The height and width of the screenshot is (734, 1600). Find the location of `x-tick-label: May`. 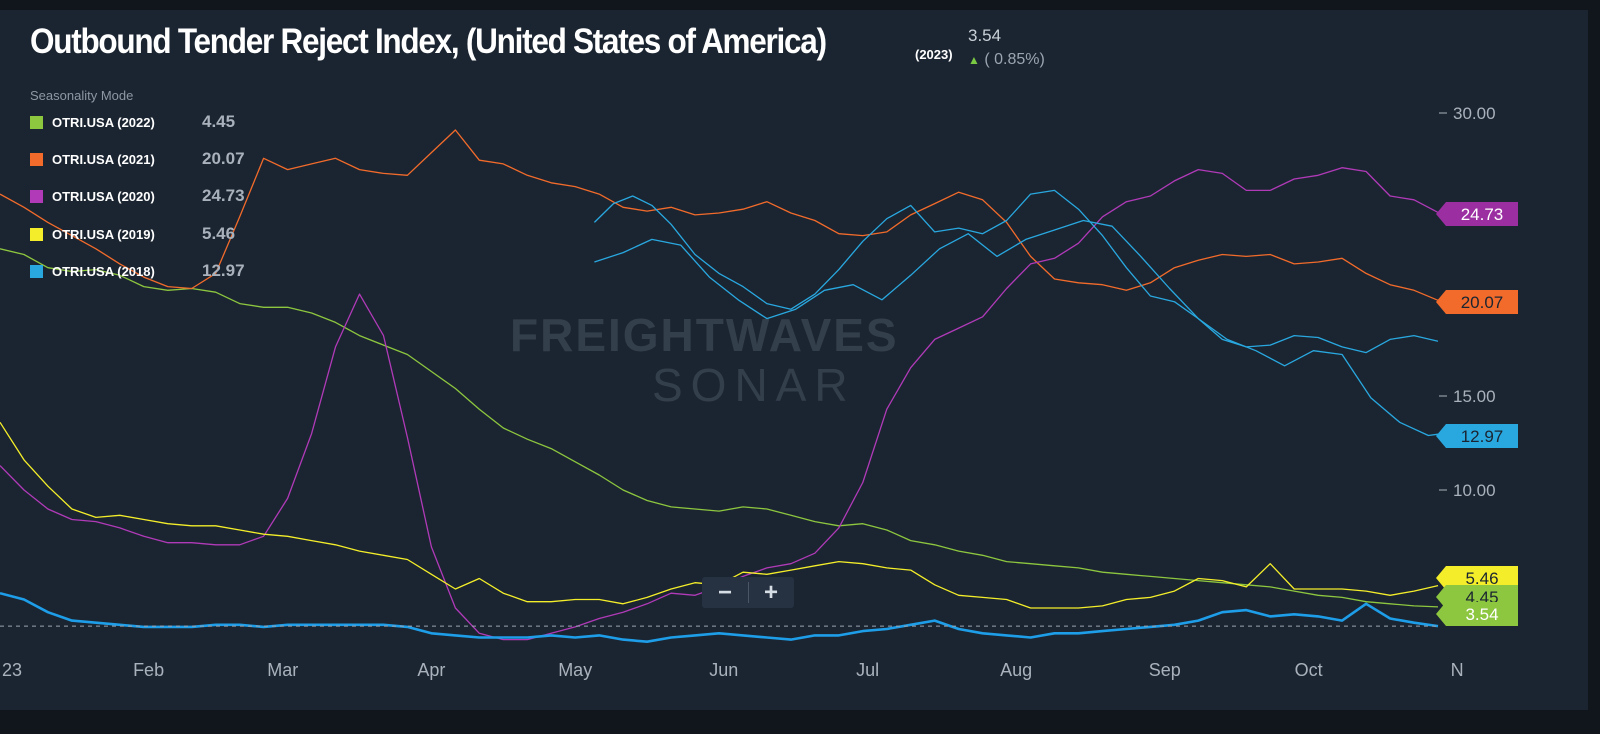

x-tick-label: May is located at coordinates (575, 670).